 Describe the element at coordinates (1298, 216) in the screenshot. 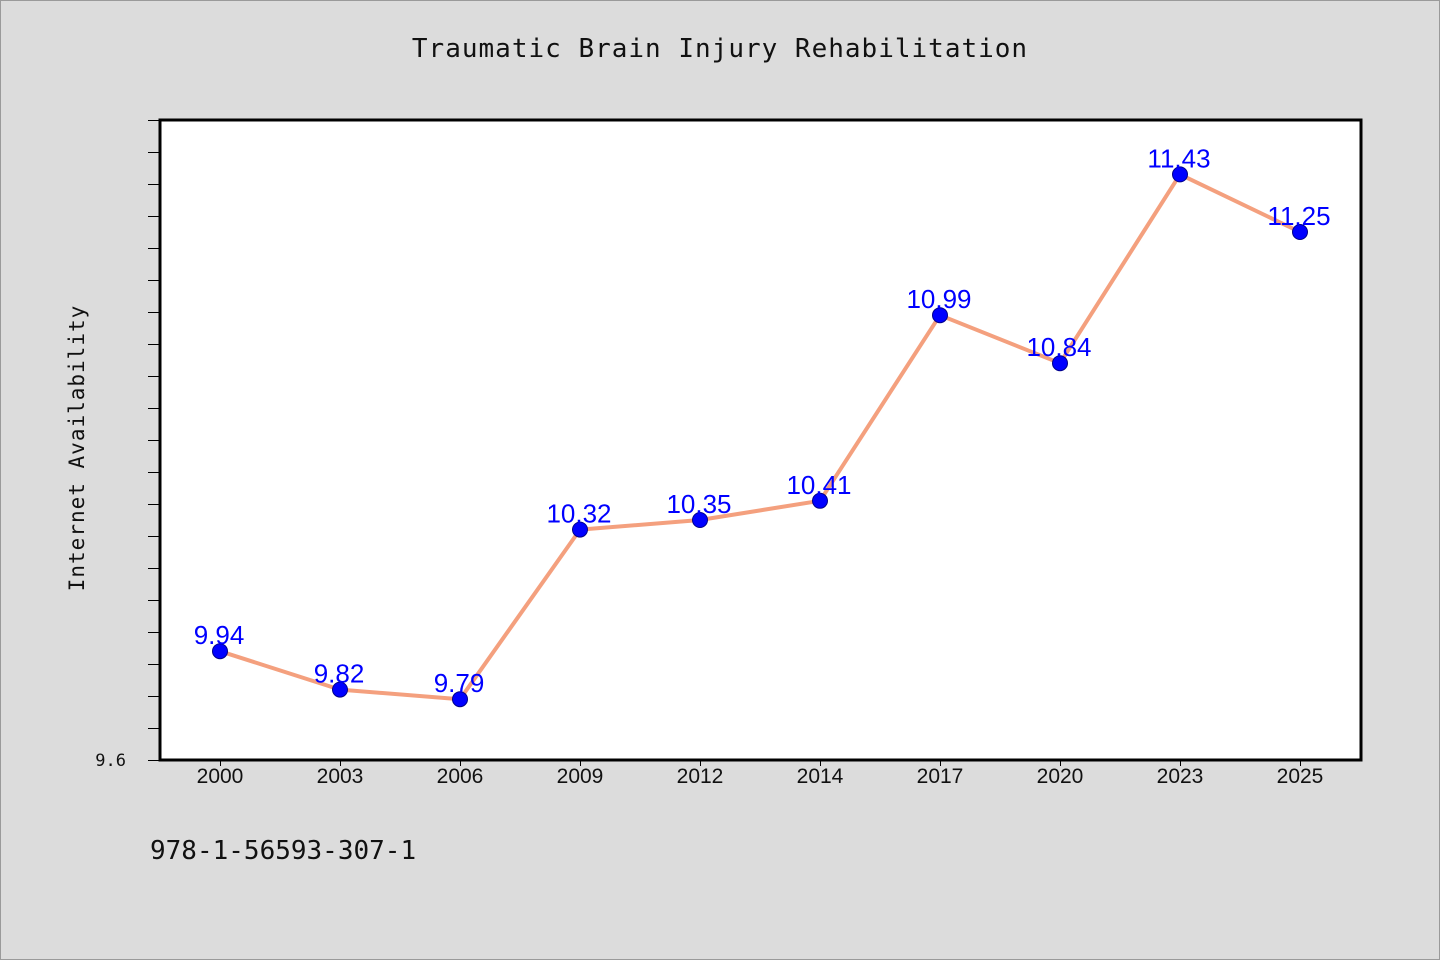

I see `data-label: 11.25` at that location.